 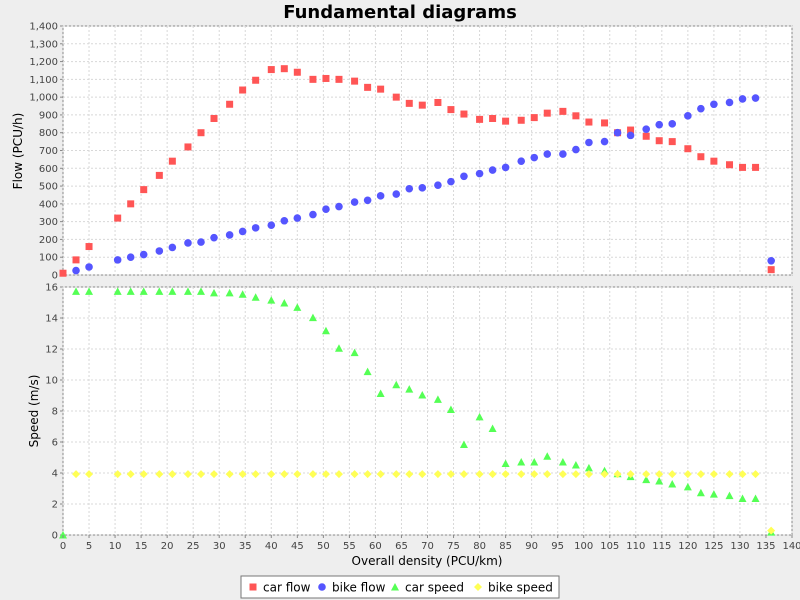 I want to click on x-tick-label: 65, so click(x=401, y=546).